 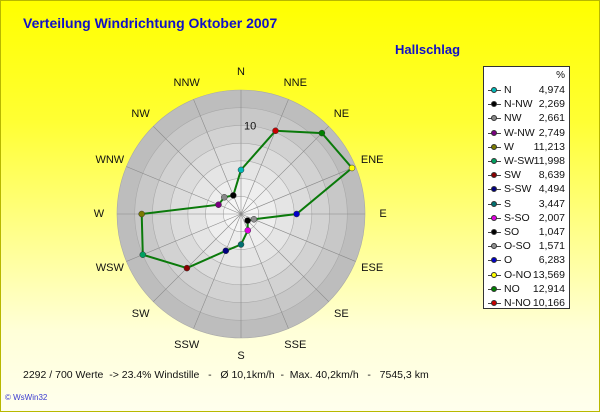 I want to click on direction-label-sw: SW, so click(x=140, y=314).